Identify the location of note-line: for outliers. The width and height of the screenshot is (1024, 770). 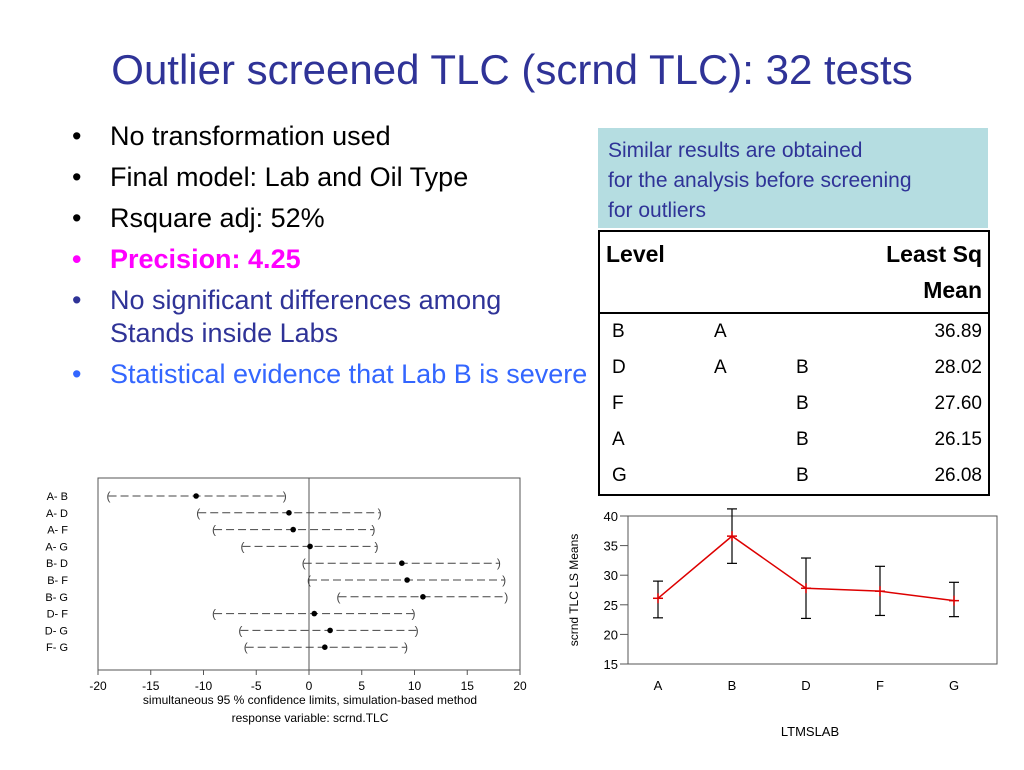
(657, 210).